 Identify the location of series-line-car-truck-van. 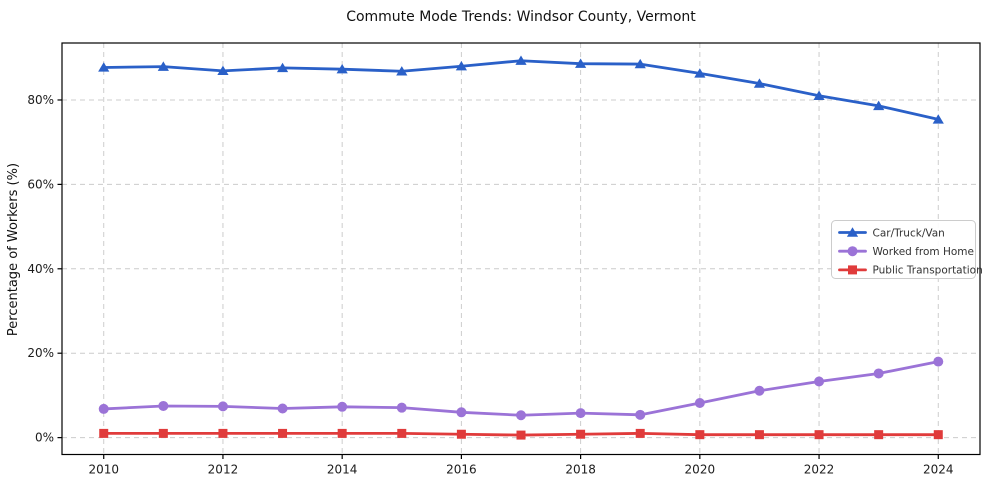
(521, 90).